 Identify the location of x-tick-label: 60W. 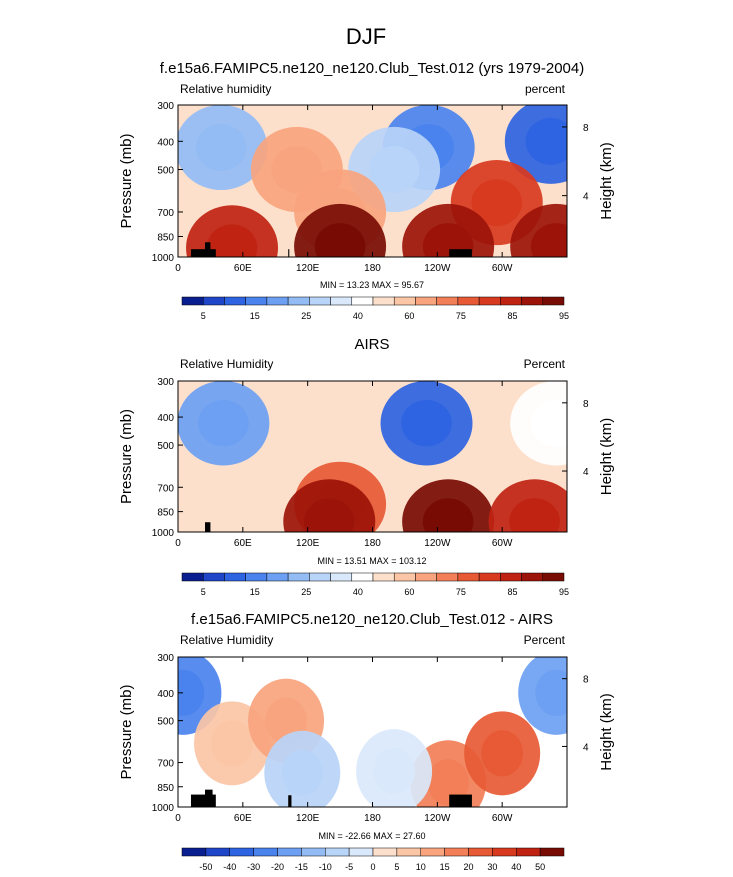
(502, 543).